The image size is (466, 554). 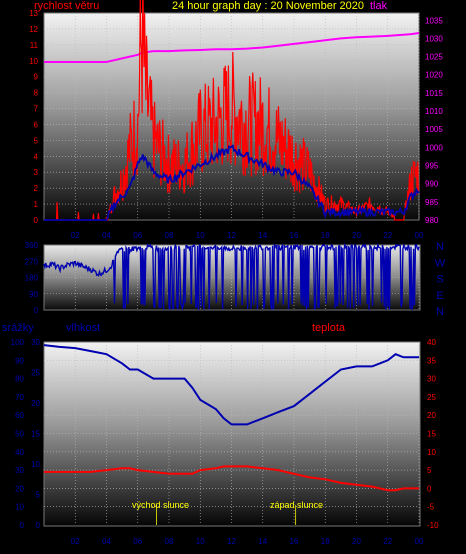 What do you see at coordinates (160, 505) in the screenshot?
I see `sunrise-label: východ slunce` at bounding box center [160, 505].